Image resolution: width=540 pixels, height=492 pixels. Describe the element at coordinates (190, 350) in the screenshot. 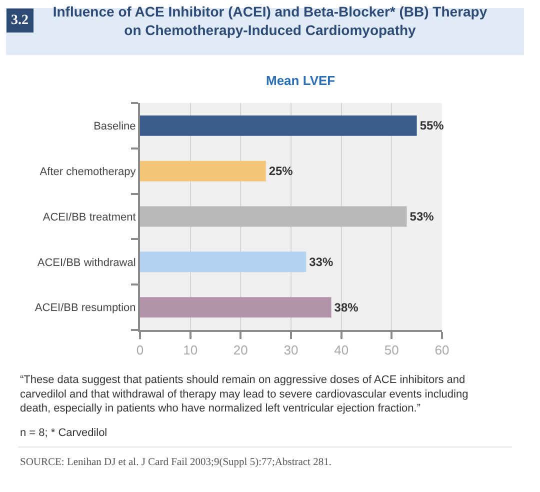

I see `x-tick-label: 10` at that location.